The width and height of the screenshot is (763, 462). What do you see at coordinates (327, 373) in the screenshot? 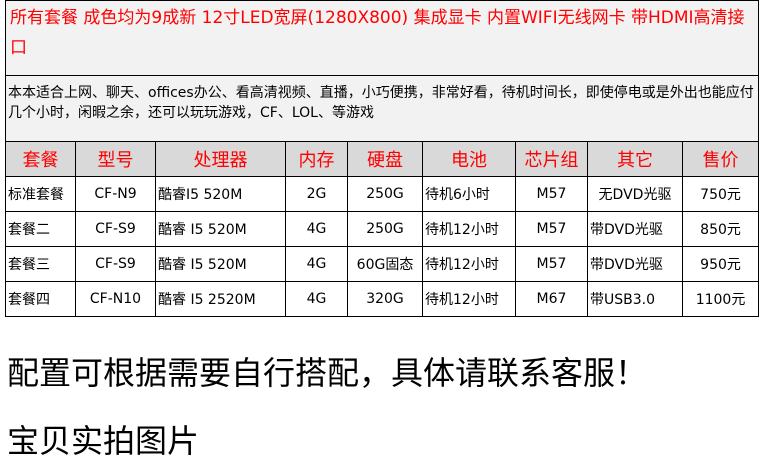
I see `customization-note: 配置可根据需要自行搭配，具体请联系客服！` at bounding box center [327, 373].